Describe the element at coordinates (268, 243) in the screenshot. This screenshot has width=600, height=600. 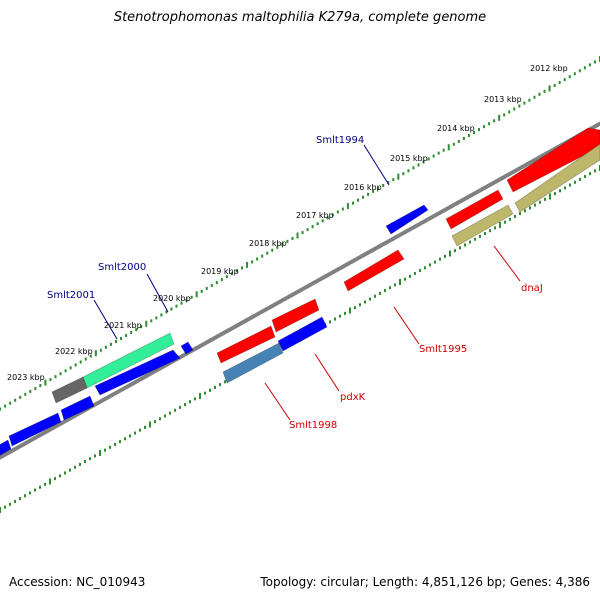
I see `ruler-label: 2018 kbp` at that location.